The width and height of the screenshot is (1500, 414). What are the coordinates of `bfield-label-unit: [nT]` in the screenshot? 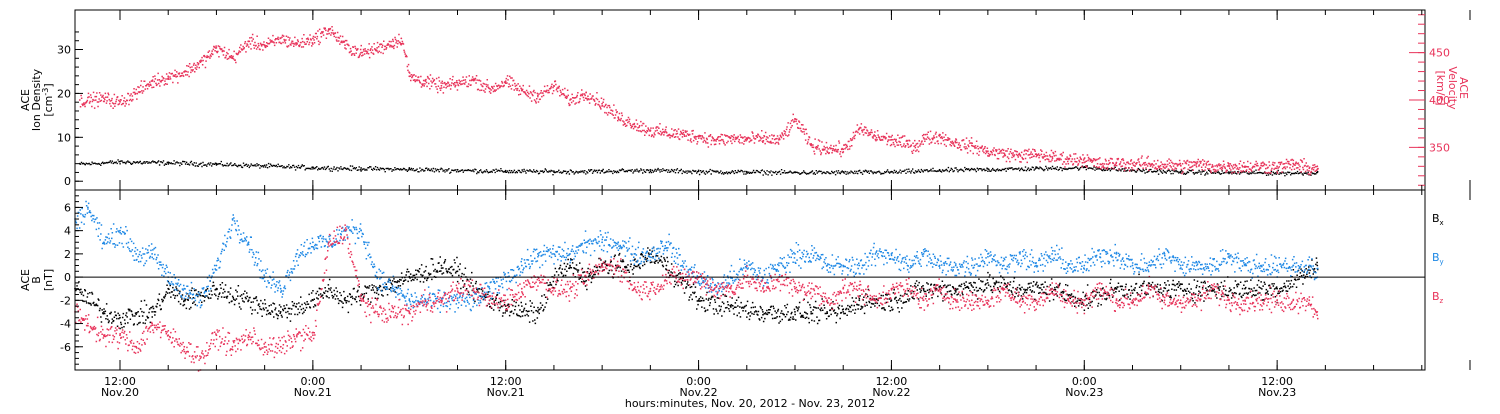 It's located at (48, 280).